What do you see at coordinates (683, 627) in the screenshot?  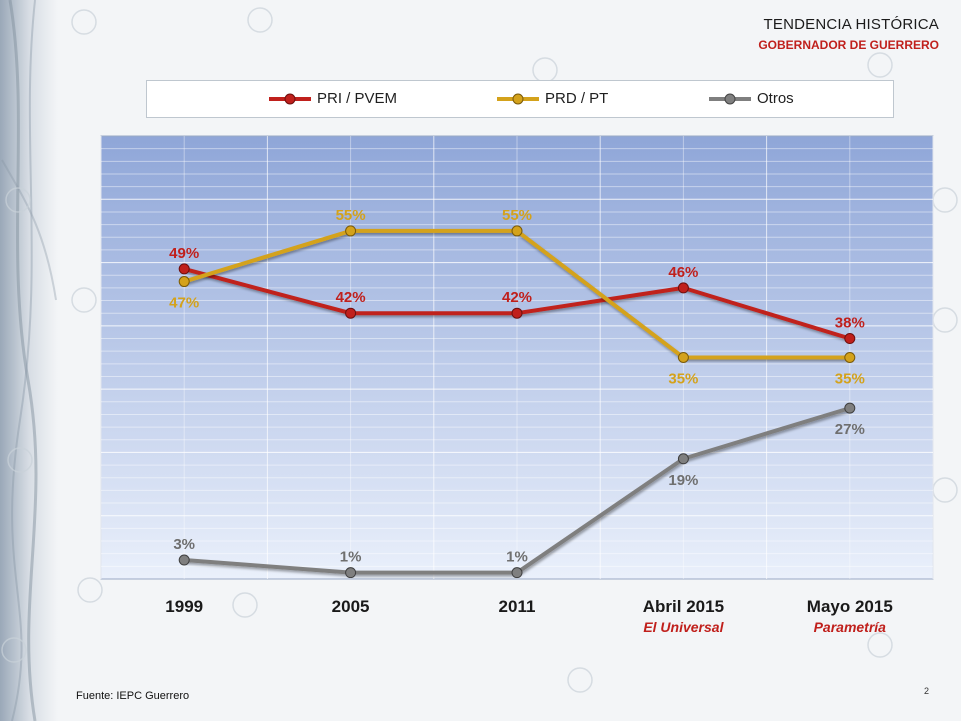 I see `x-tick-sublabel: El Universal` at bounding box center [683, 627].